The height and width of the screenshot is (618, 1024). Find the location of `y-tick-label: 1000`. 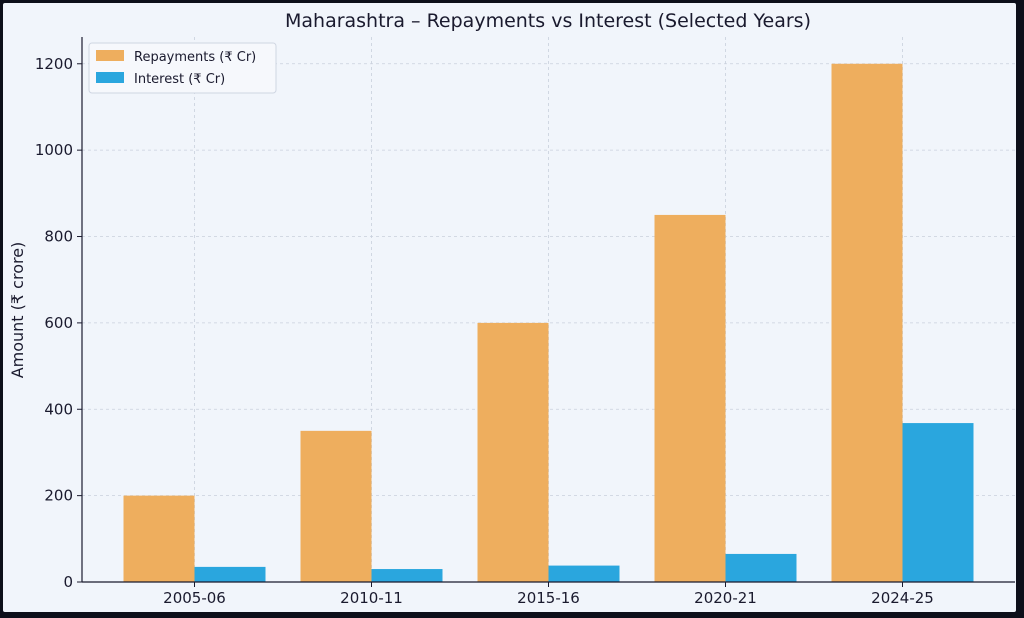

y-tick-label: 1000 is located at coordinates (54, 150).